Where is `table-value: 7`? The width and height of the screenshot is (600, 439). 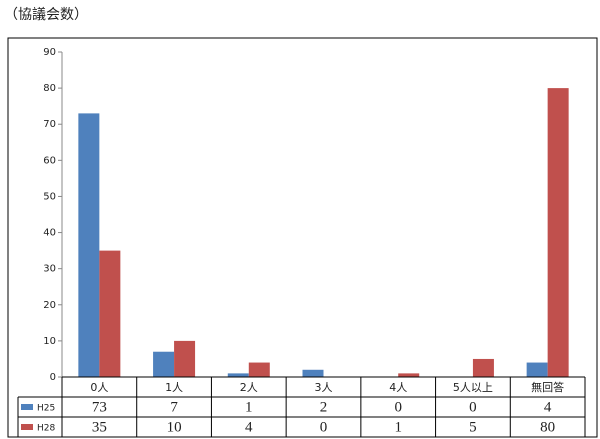
table-value: 7 is located at coordinates (174, 407).